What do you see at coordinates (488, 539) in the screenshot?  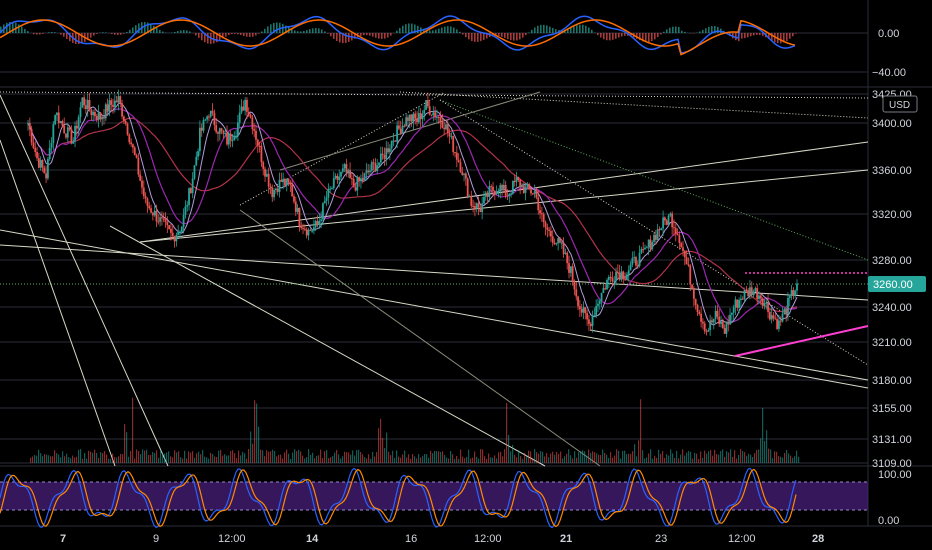 I see `time-tick-label: 12:00` at bounding box center [488, 539].